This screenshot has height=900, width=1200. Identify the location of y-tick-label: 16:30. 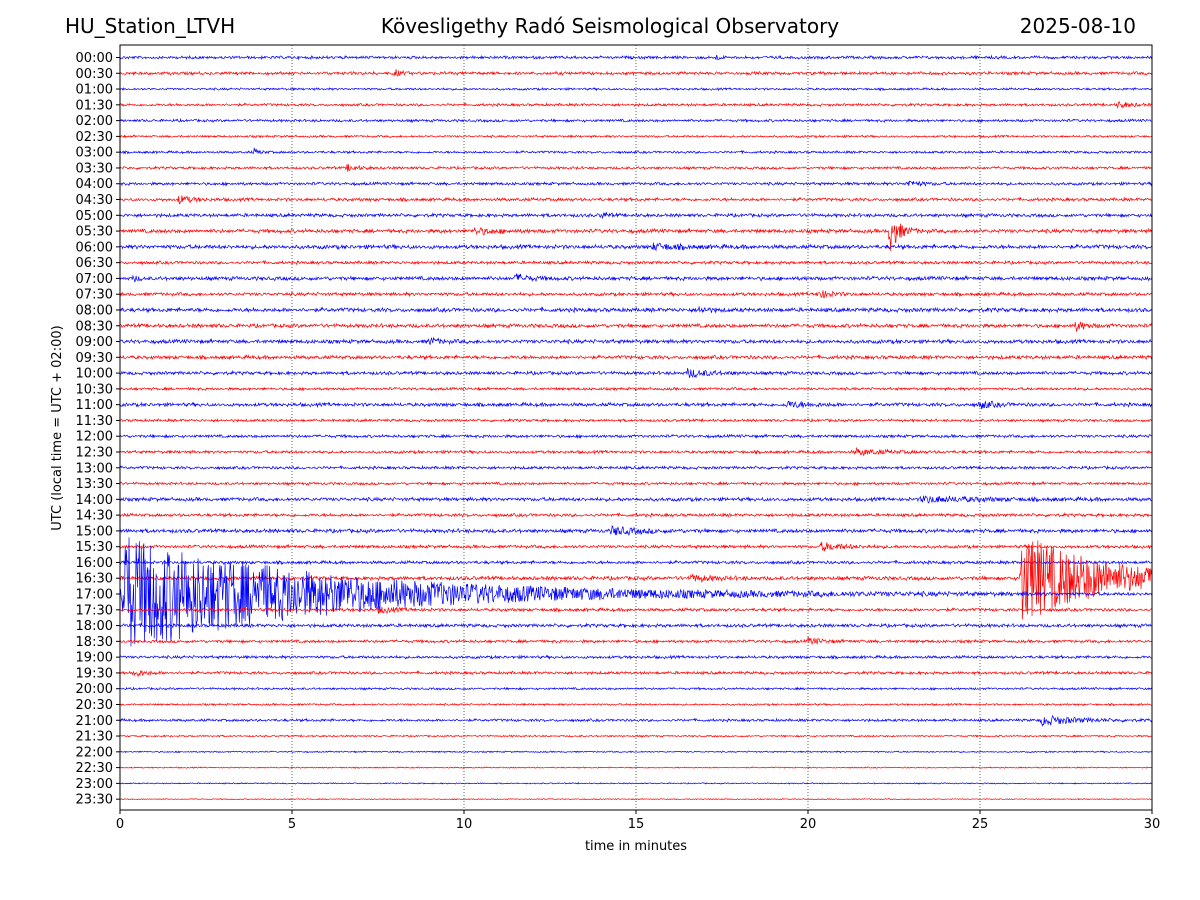
(94, 579).